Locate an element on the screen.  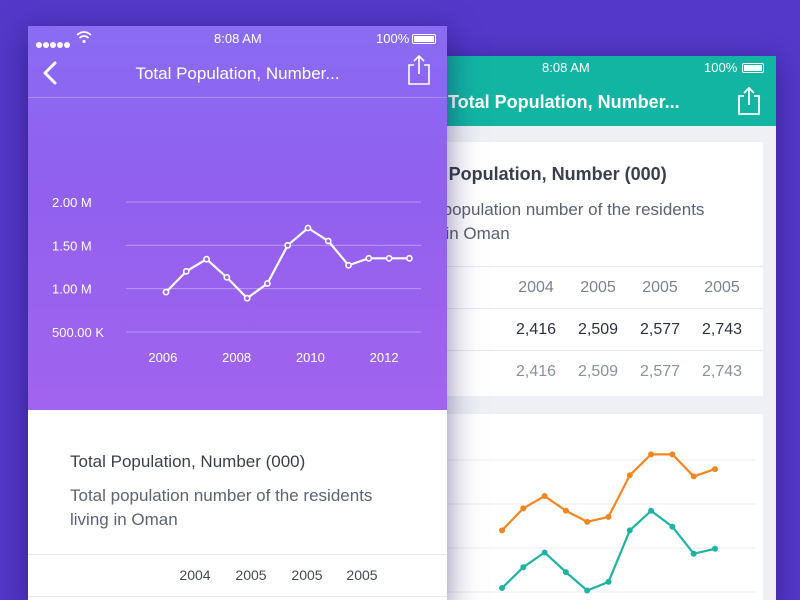
x-tick-label: 2012 is located at coordinates (384, 357).